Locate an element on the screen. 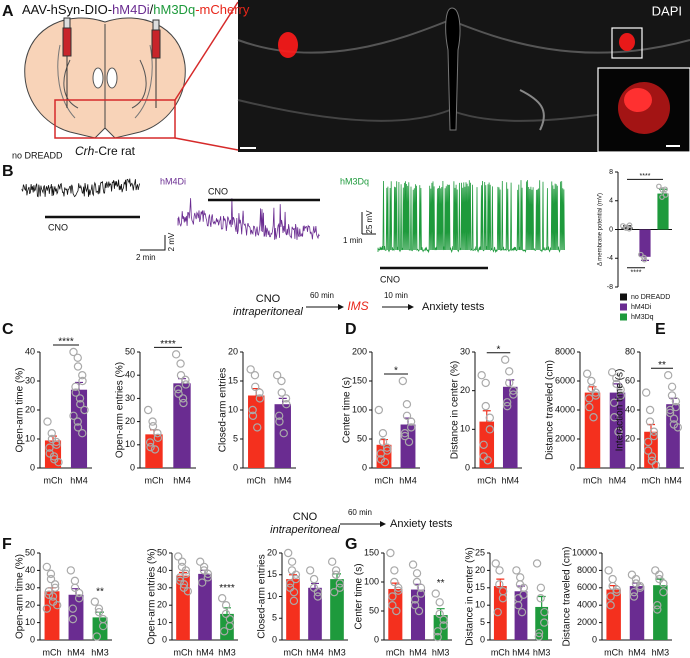  y-axis-label: Interaction time (s) is located at coordinates (620, 410).